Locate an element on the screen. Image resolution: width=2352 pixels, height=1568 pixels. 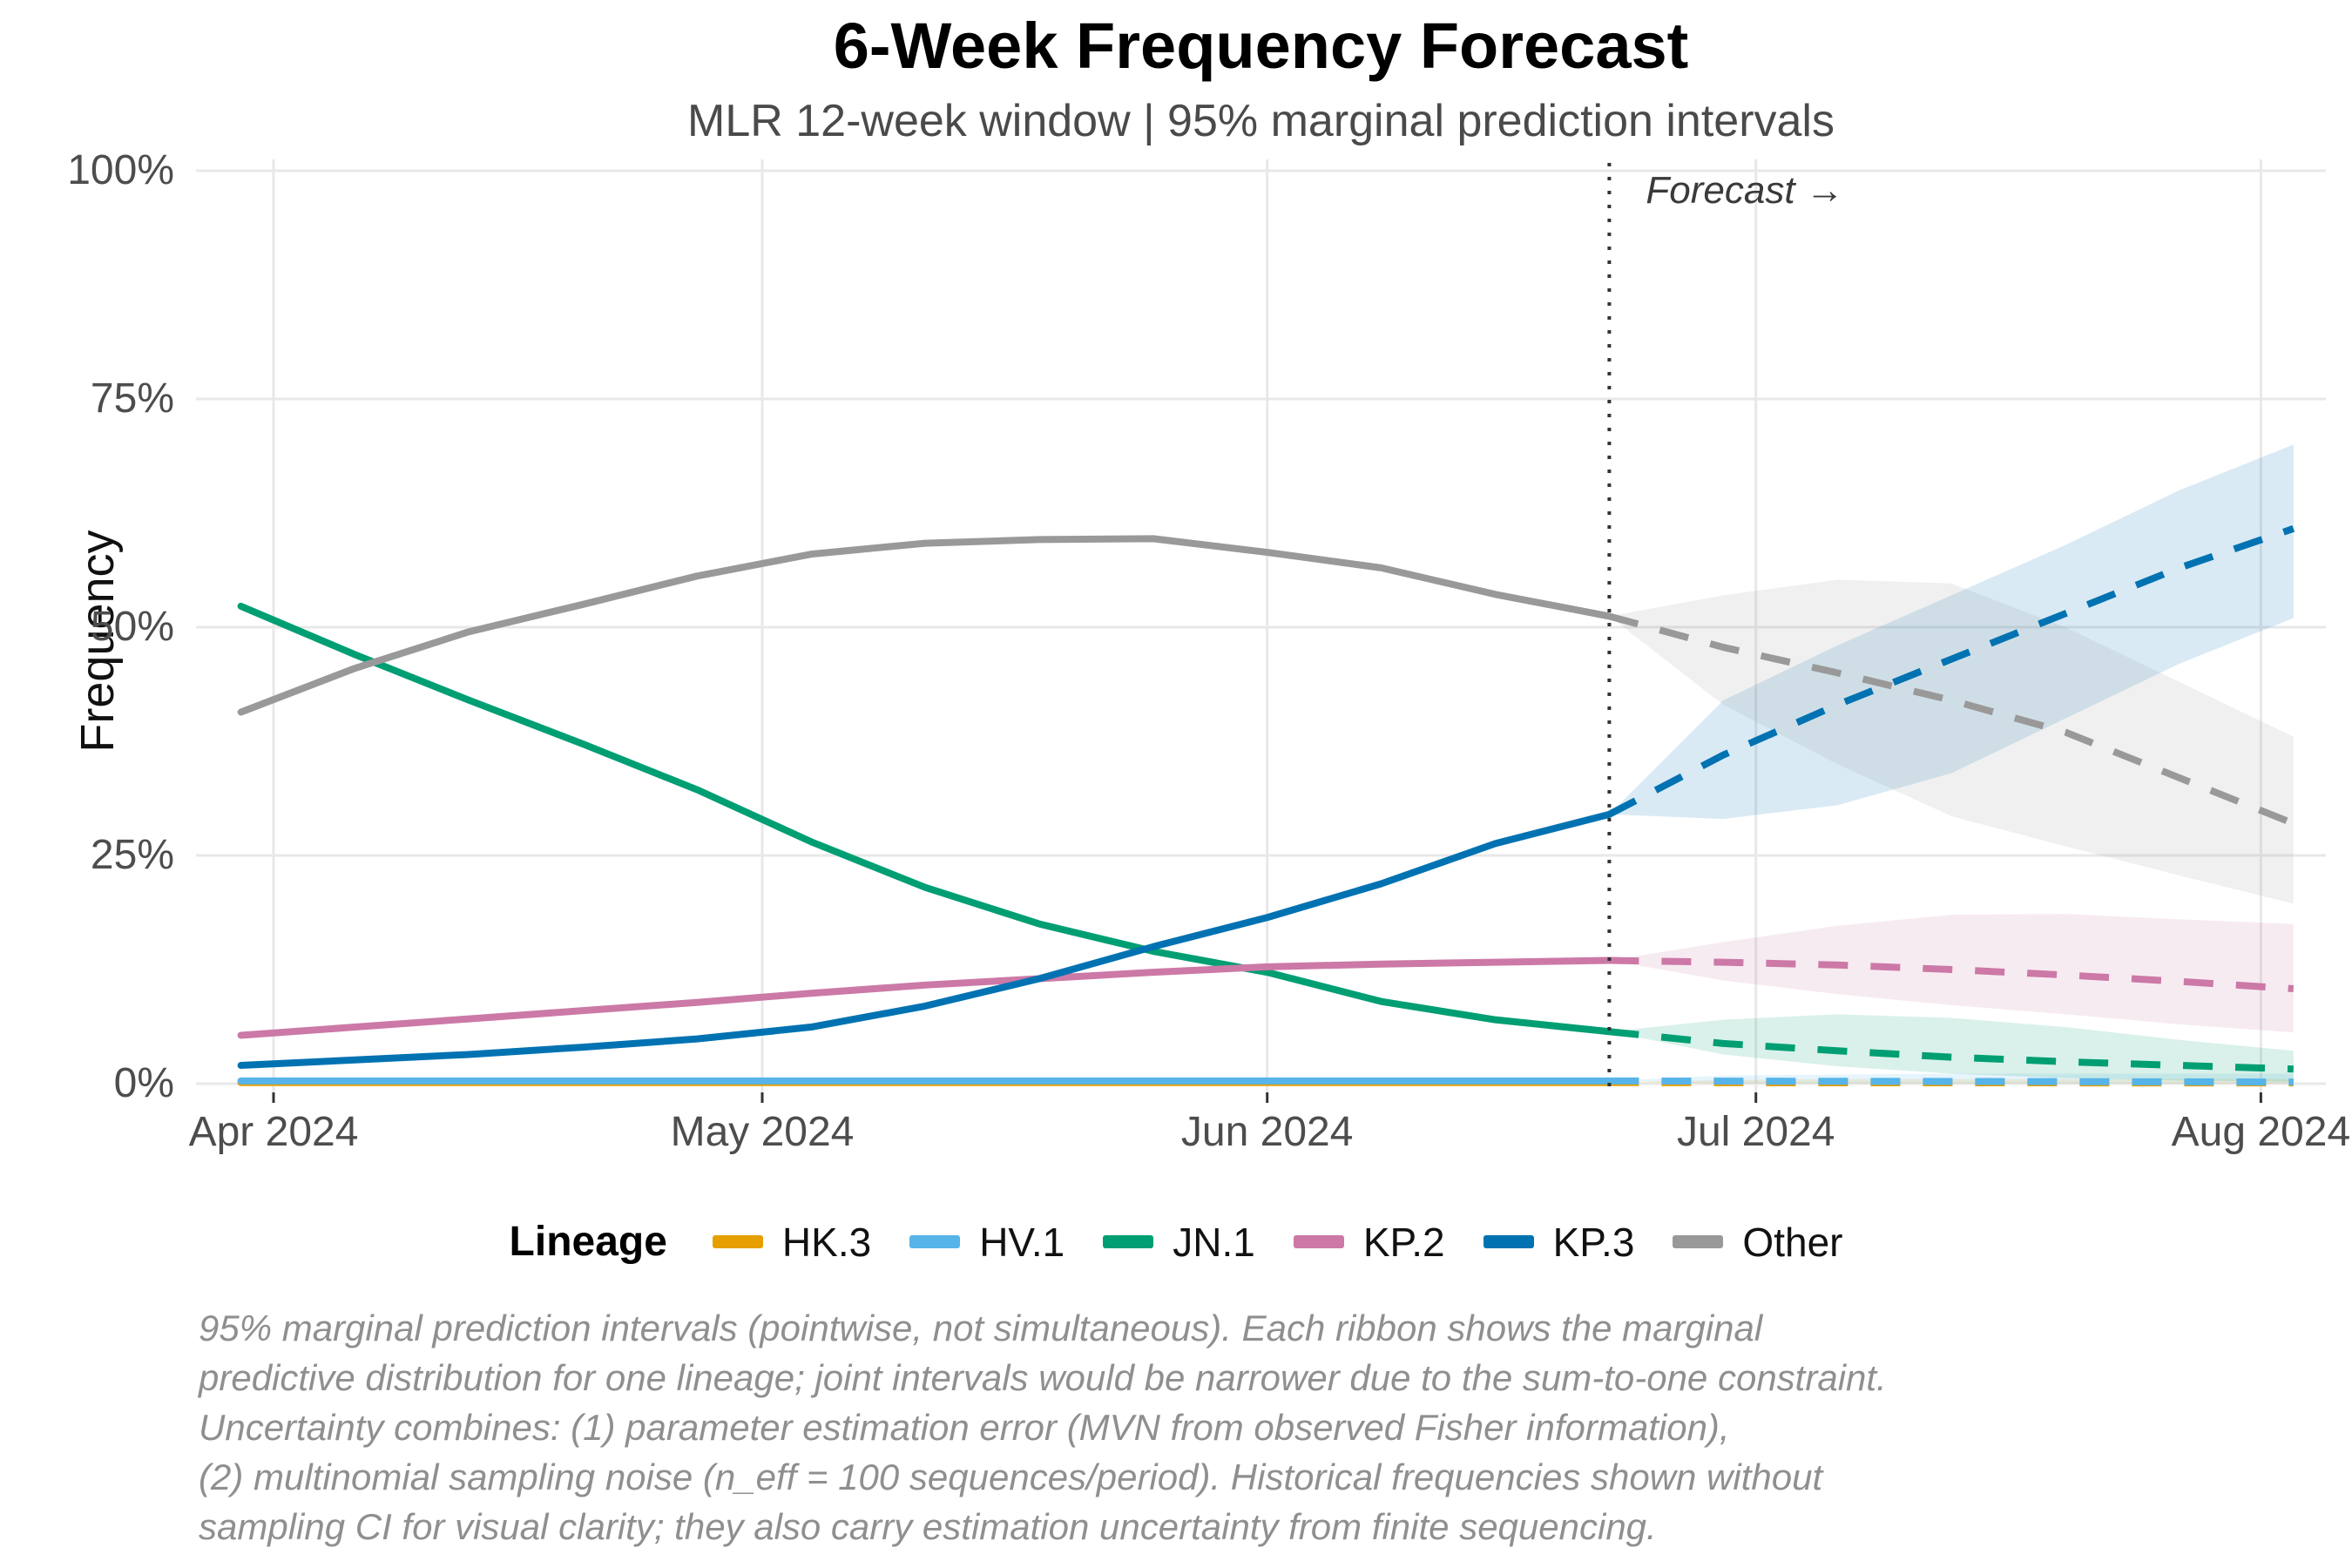
x-tick-label: Aug 2024 is located at coordinates (2261, 1132).